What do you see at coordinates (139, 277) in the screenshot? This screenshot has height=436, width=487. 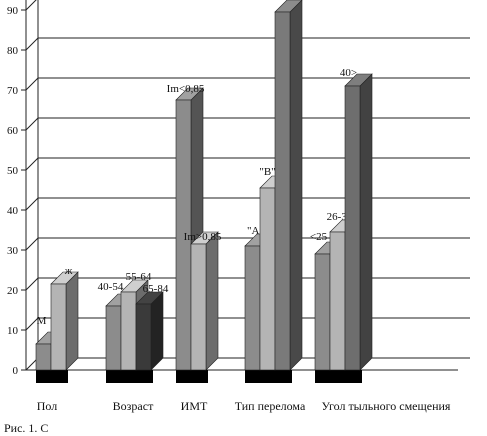 I see `bar-data-label: 55-64` at bounding box center [139, 277].